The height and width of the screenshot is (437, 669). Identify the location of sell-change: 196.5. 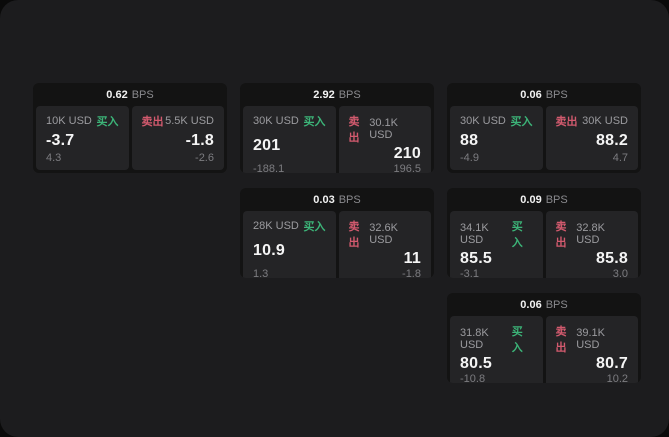
(407, 168).